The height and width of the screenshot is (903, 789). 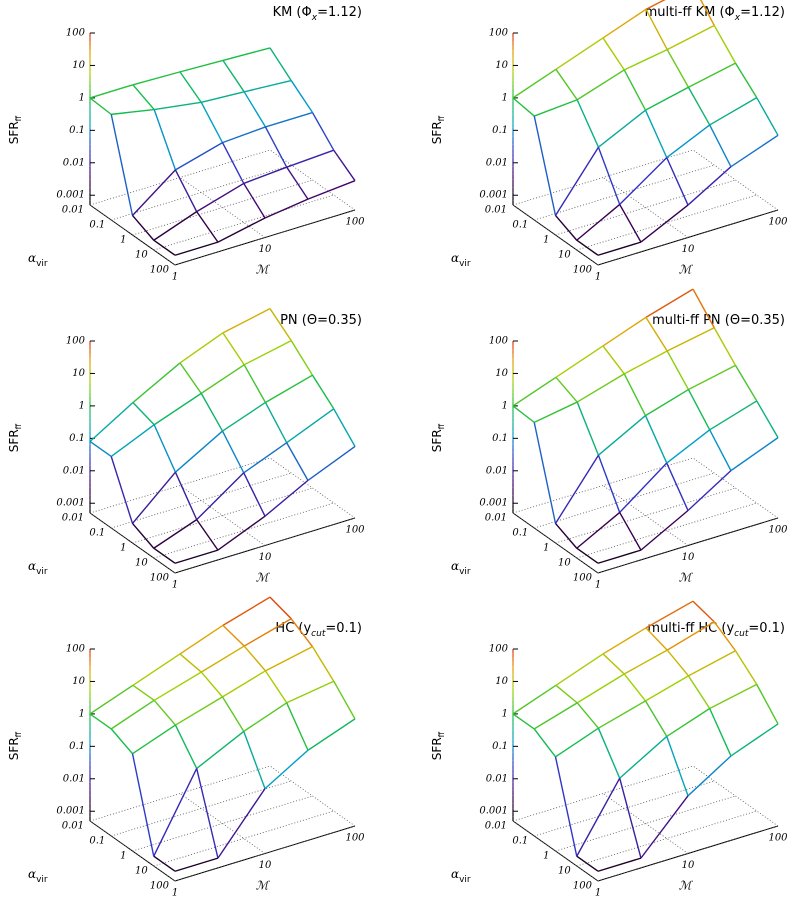 I want to click on alpha-tick-label: 0.1, so click(x=97, y=841).